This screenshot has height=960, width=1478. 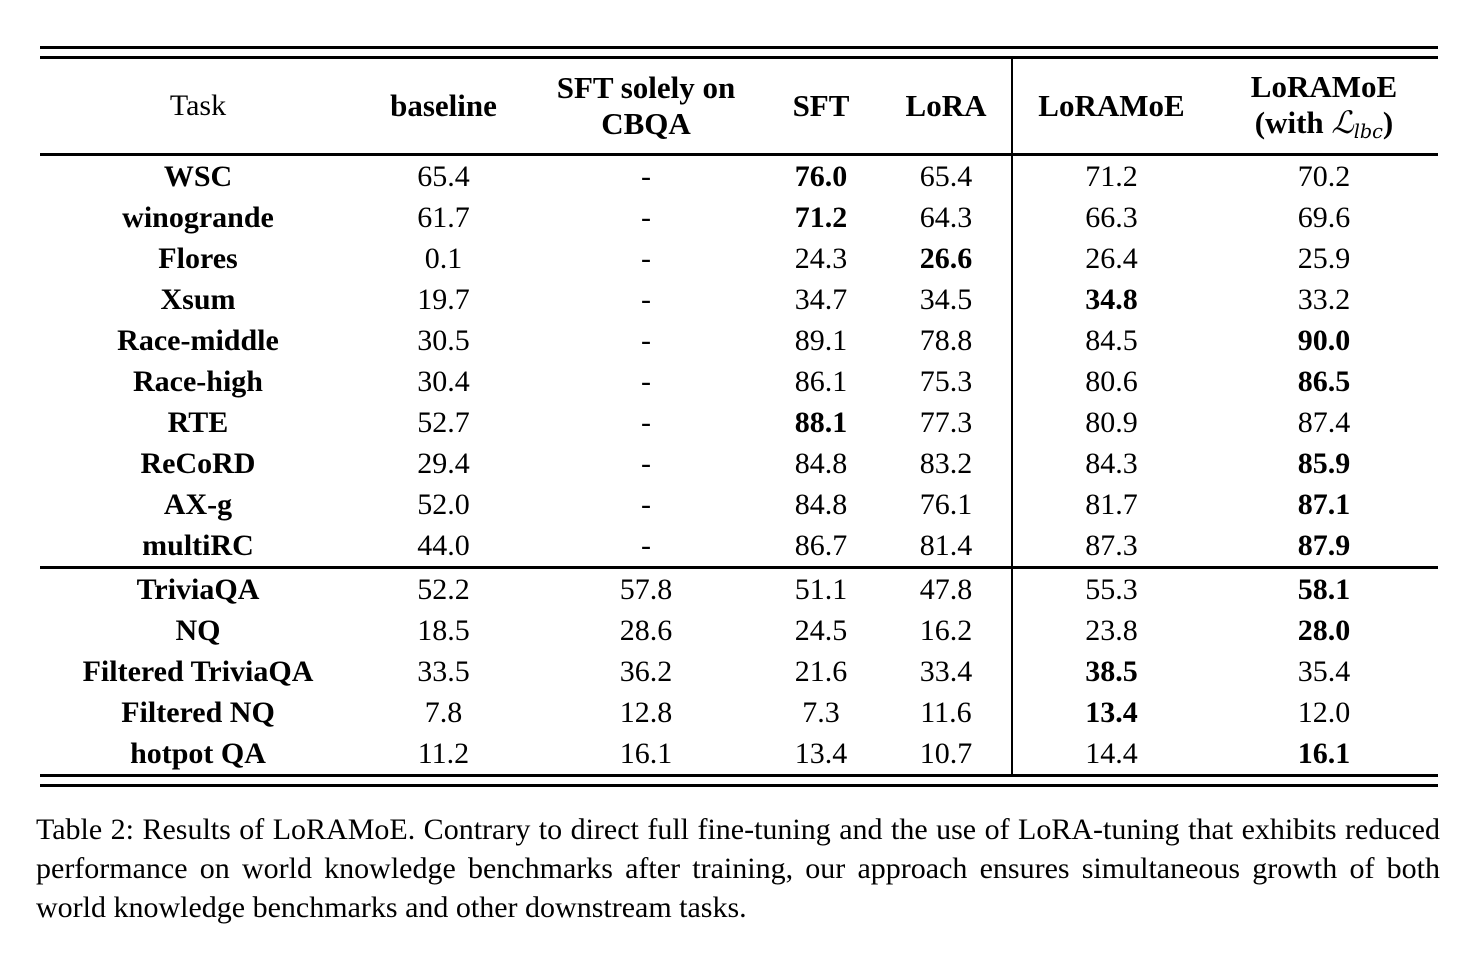 What do you see at coordinates (821, 258) in the screenshot?
I see `value-cell: 24.3` at bounding box center [821, 258].